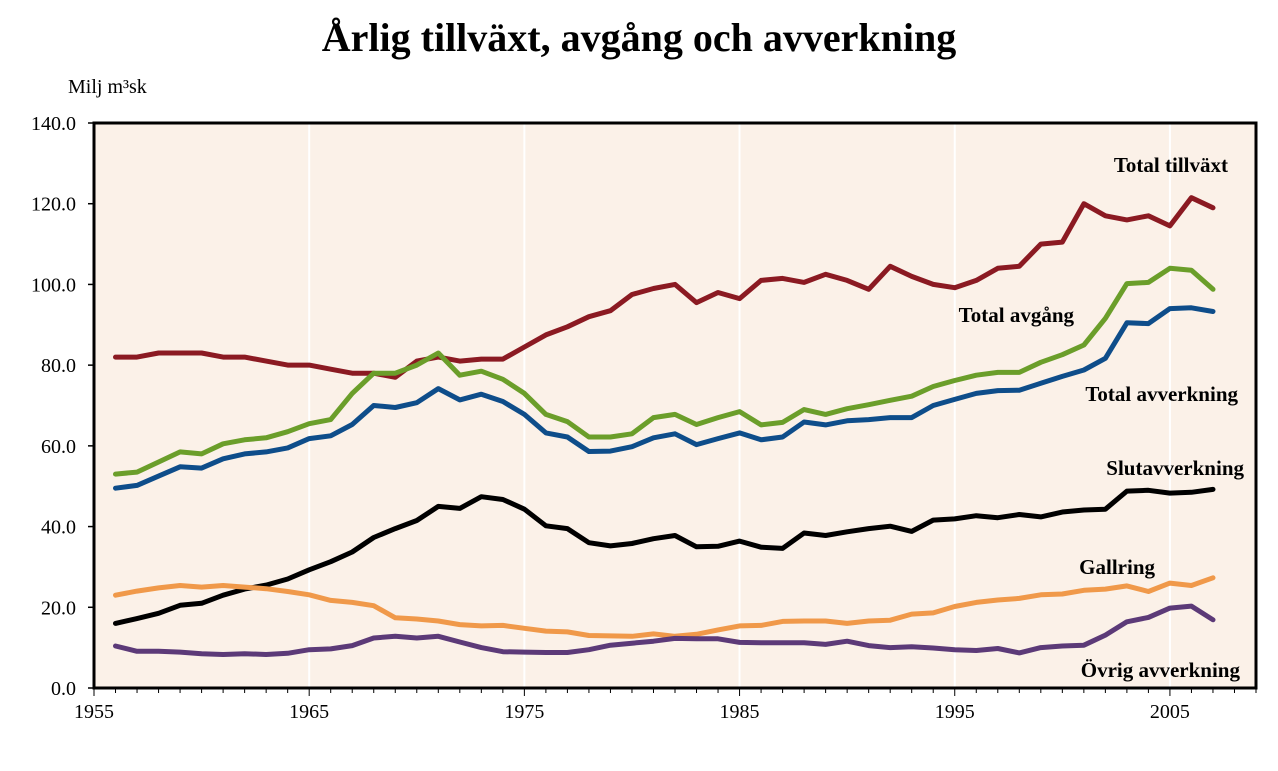 The image size is (1278, 771). What do you see at coordinates (1017, 315) in the screenshot?
I see `series-label-total-avgang: Total avgång` at bounding box center [1017, 315].